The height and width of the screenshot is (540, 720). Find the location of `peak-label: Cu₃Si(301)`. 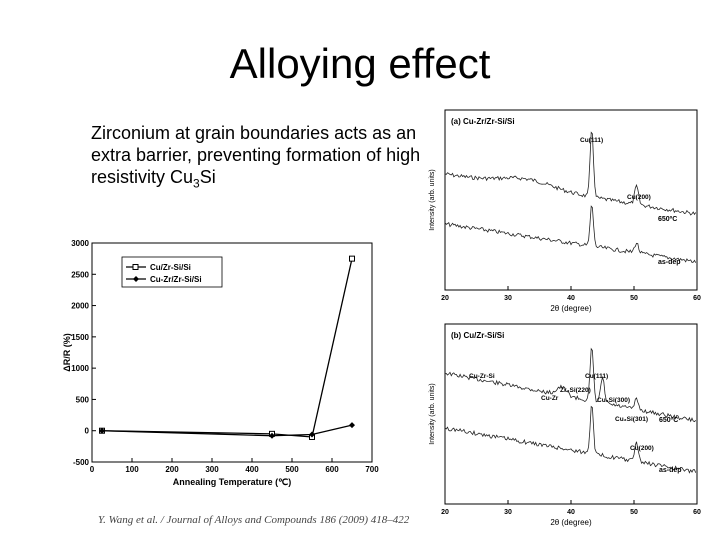

peak-label: Cu₃Si(301) is located at coordinates (631, 419).